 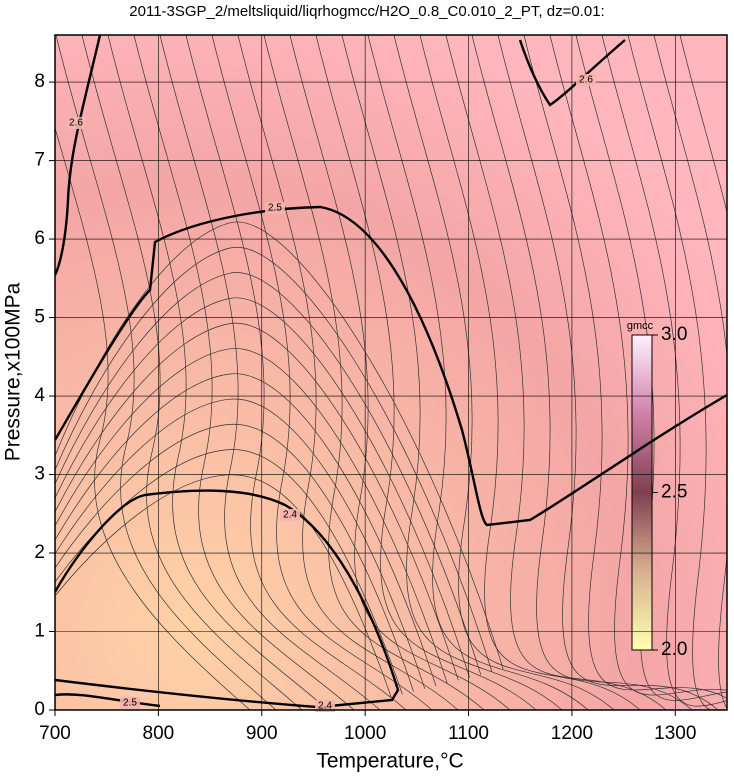 What do you see at coordinates (39, 395) in the screenshot?
I see `y-tick-label: 4` at bounding box center [39, 395].